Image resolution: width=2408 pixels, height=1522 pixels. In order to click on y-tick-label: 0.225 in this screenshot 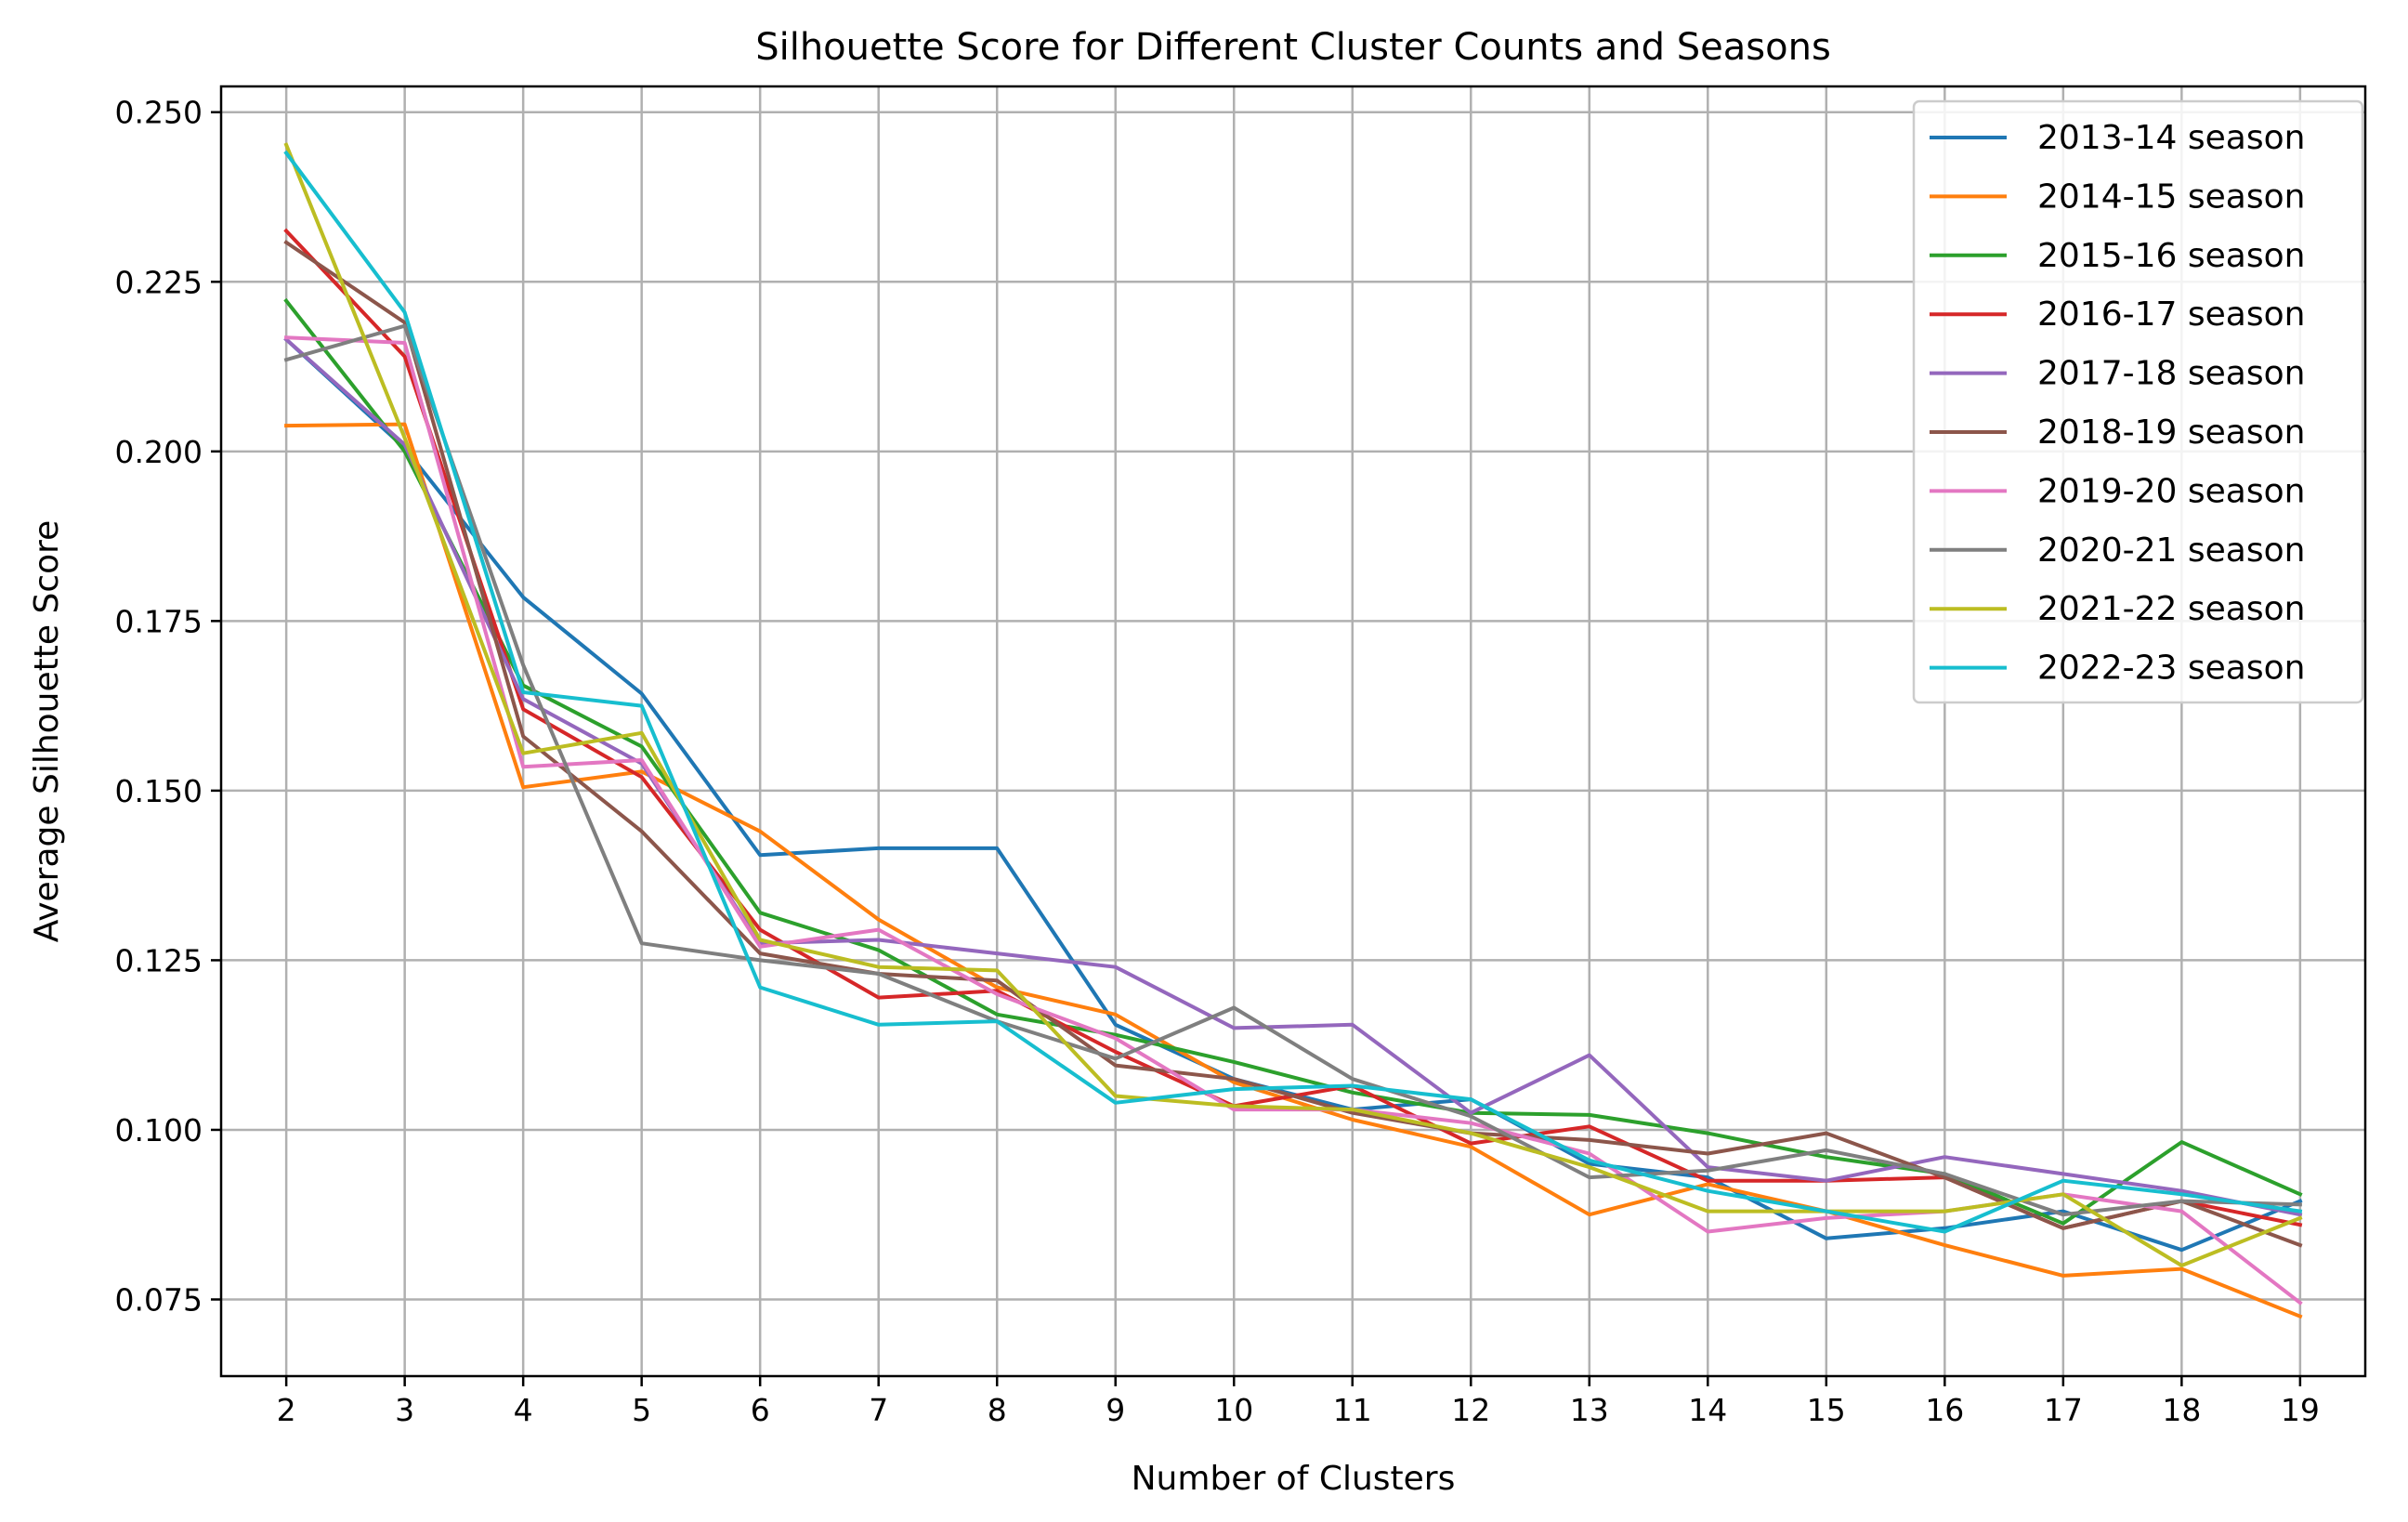, I will do `click(159, 282)`.